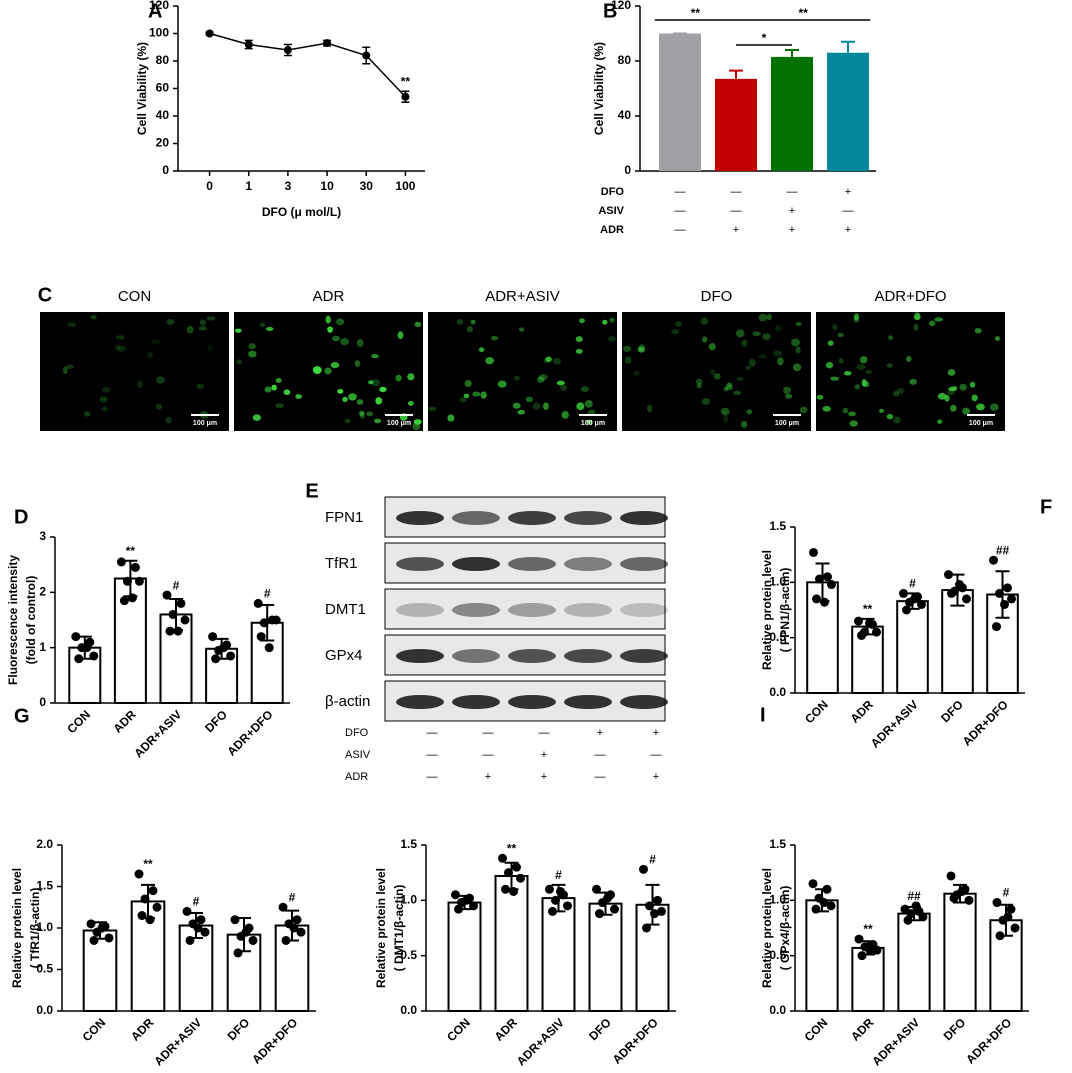 The width and height of the screenshot is (1072, 1073). I want to click on y-axis-label: ( TfR1/β-actin), so click(35, 928).